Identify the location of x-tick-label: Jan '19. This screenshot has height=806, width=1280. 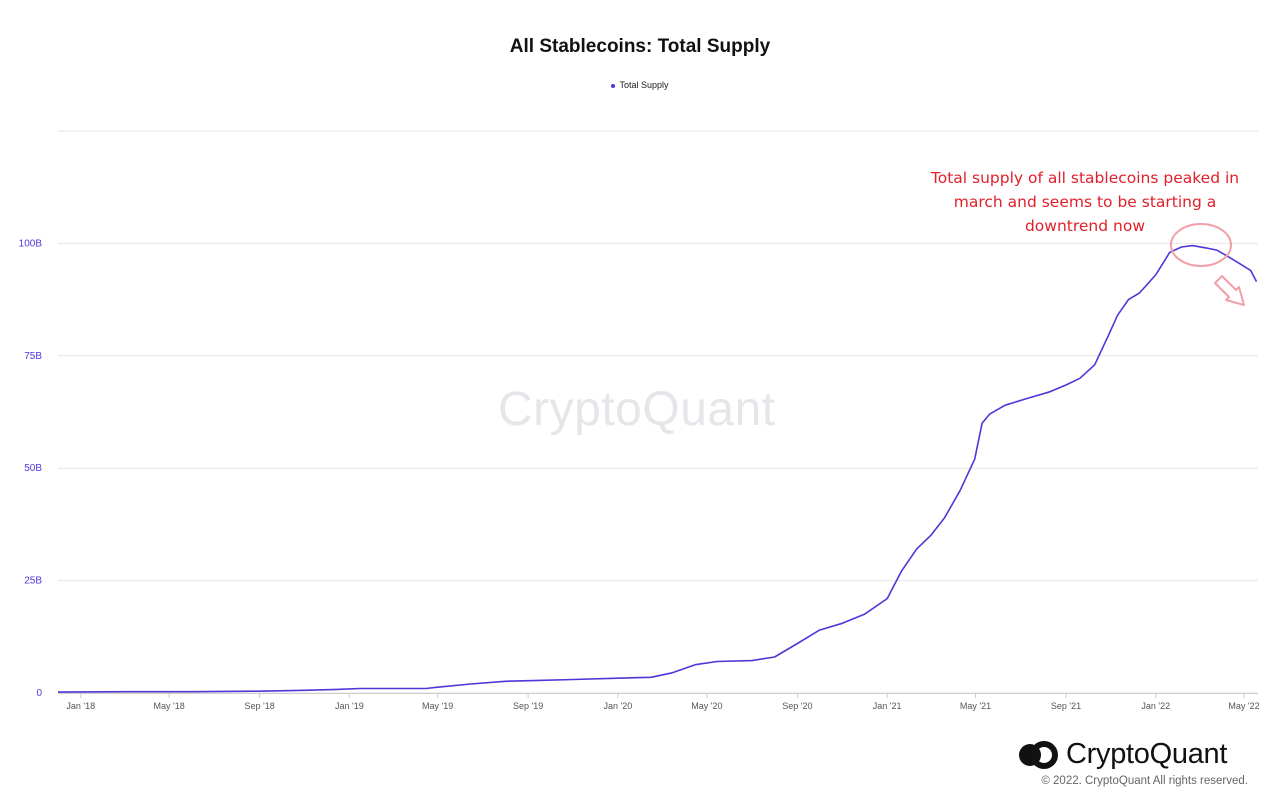
(349, 706).